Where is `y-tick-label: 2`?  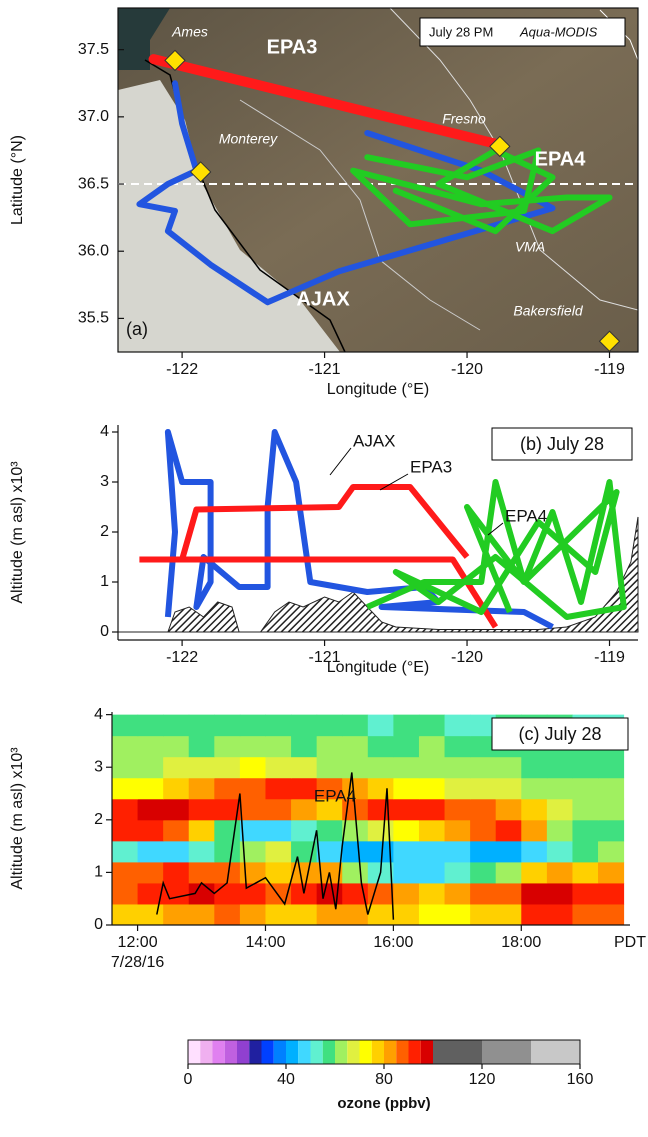
y-tick-label: 2 is located at coordinates (98, 819).